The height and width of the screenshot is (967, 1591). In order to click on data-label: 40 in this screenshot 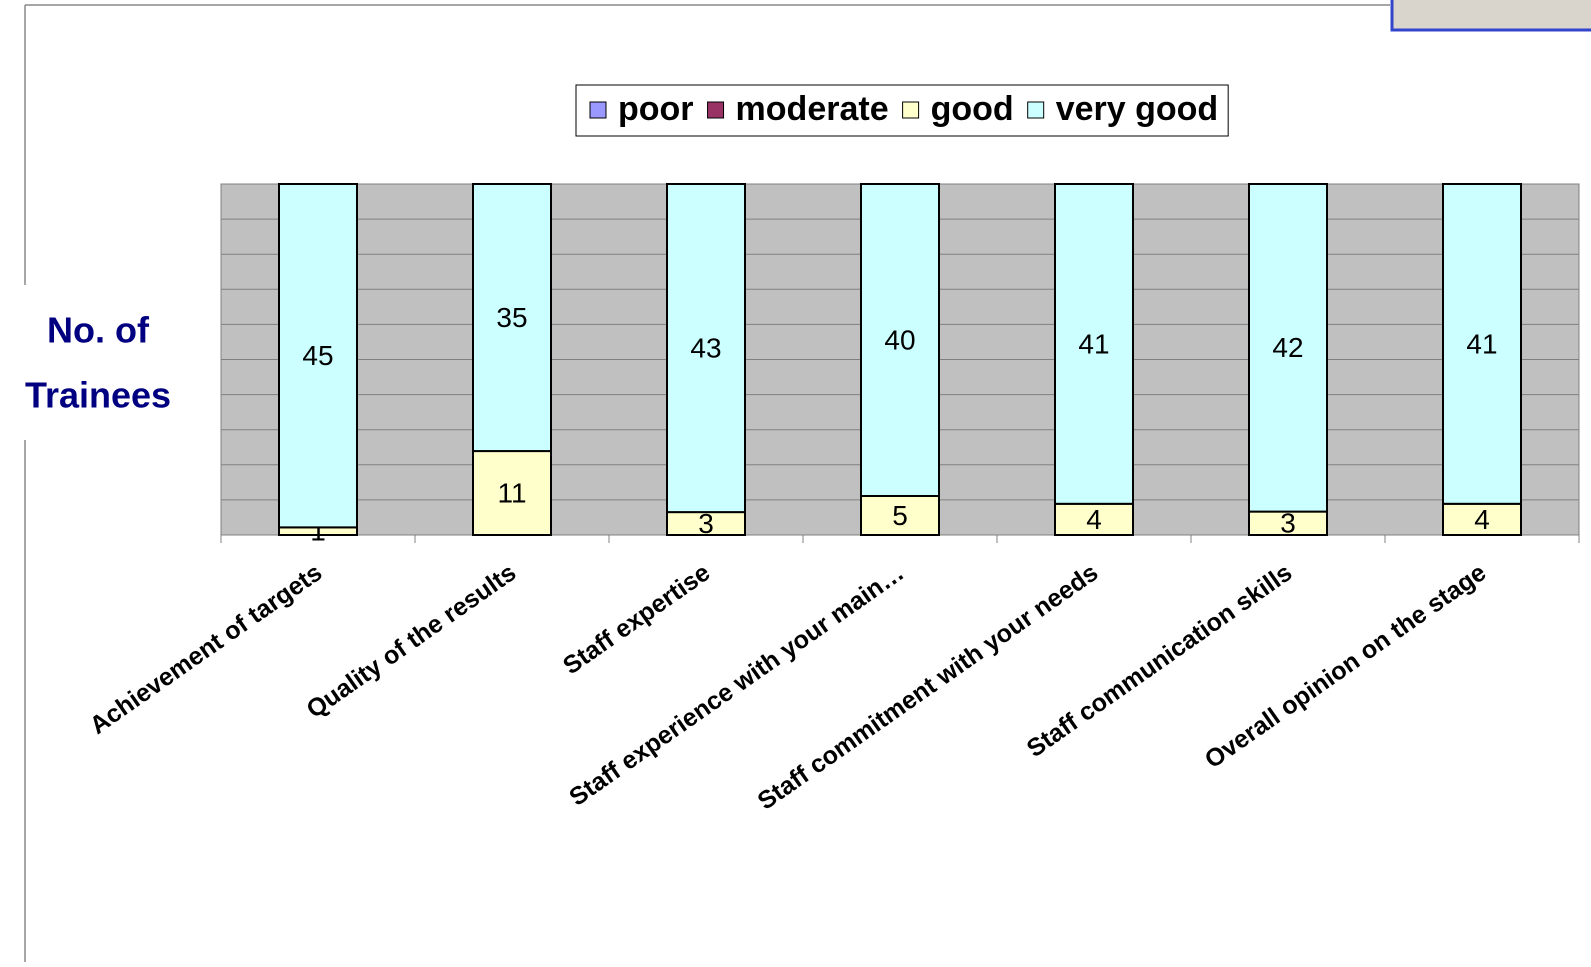, I will do `click(899, 339)`.